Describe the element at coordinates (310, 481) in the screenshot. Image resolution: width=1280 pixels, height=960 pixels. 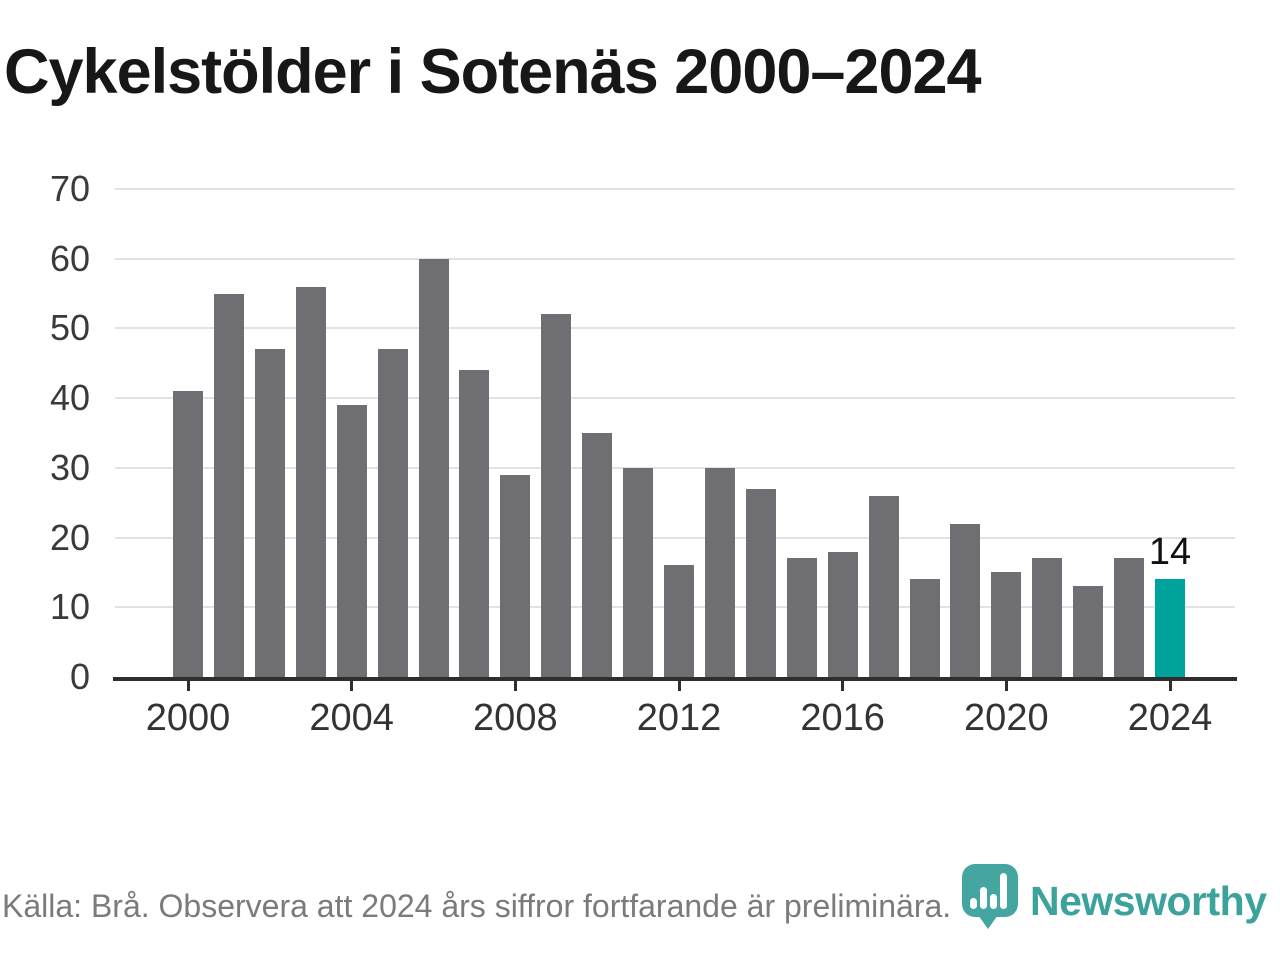
I see `bar-2003` at that location.